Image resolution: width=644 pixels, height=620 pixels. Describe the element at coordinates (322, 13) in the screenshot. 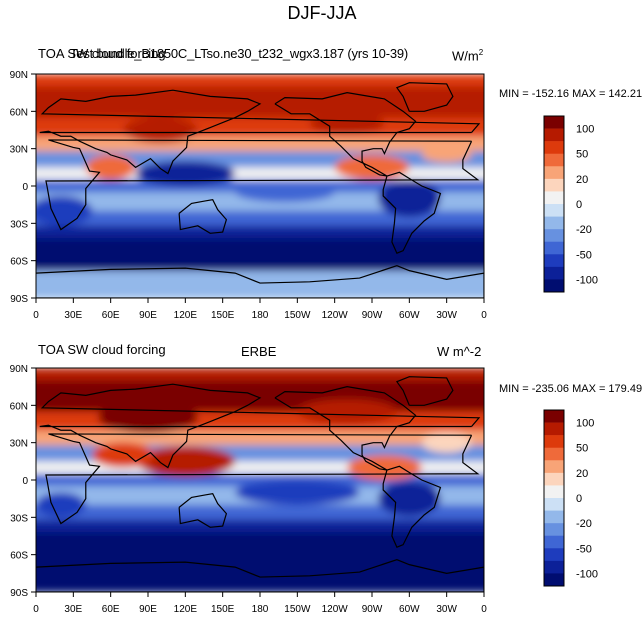

I see `figure-title: DJF-JJA` at that location.